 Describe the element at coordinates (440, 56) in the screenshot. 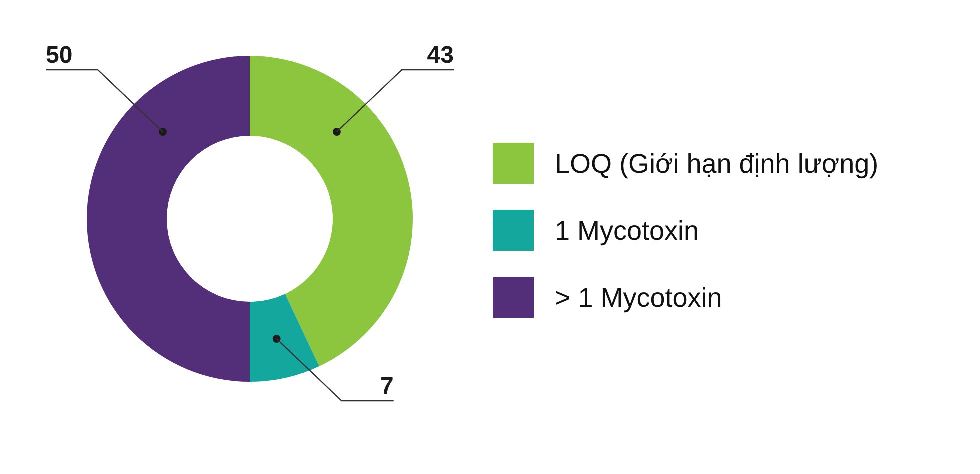

I see `data-label: 43` at that location.